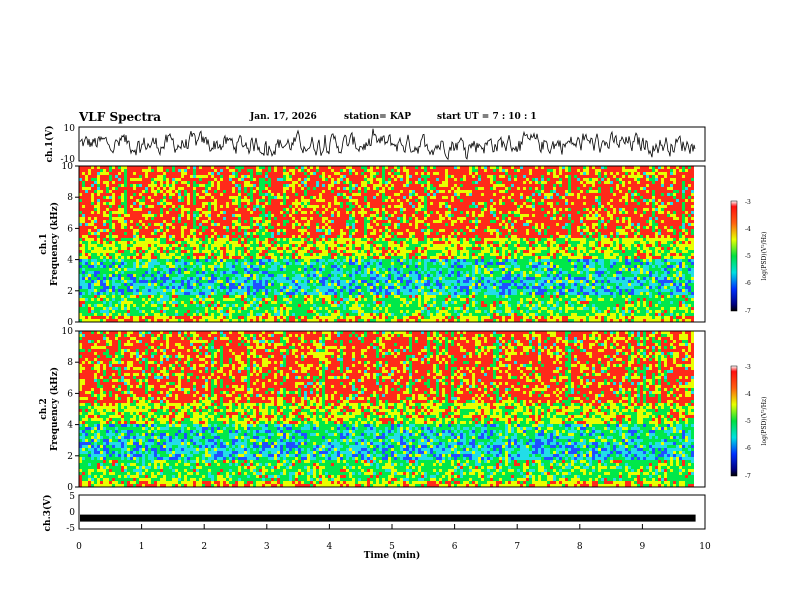 The height and width of the screenshot is (612, 792). Describe the element at coordinates (387, 144) in the screenshot. I see `ch1-waveform-line` at that location.